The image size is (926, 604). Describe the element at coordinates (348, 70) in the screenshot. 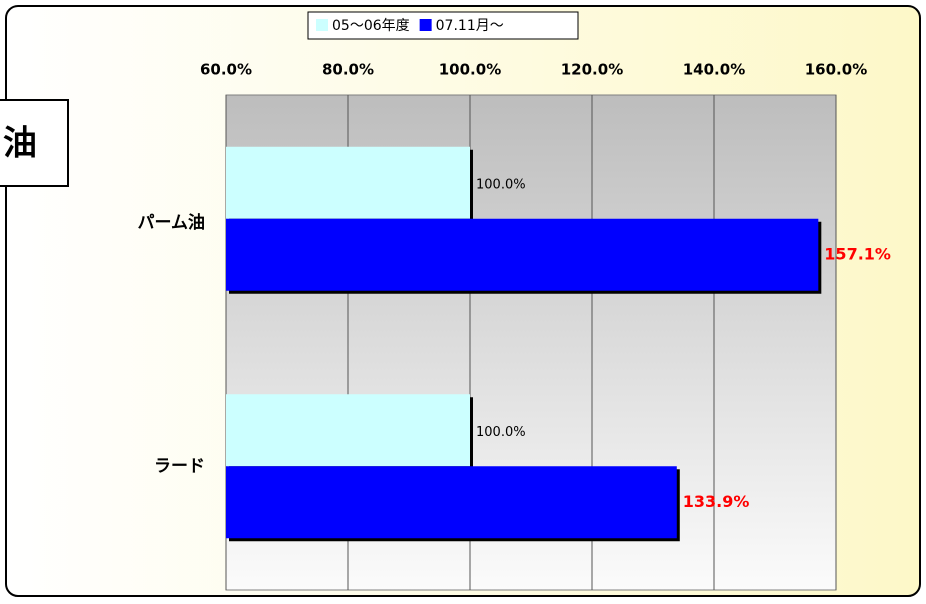

I see `x-tick-label: 80.0%` at that location.